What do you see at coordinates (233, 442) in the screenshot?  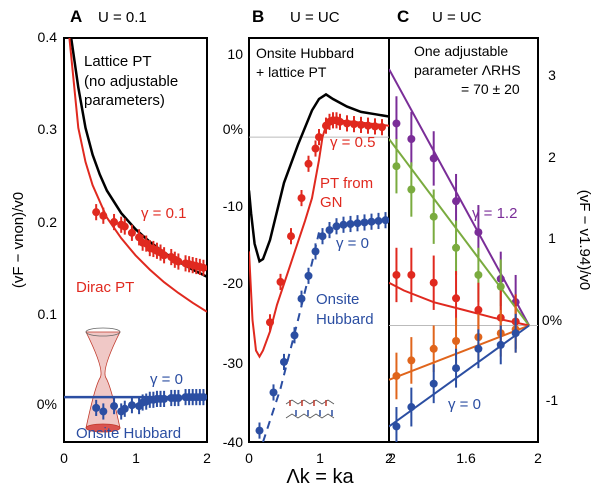 I see `panel-b-ytick: -40` at bounding box center [233, 442].